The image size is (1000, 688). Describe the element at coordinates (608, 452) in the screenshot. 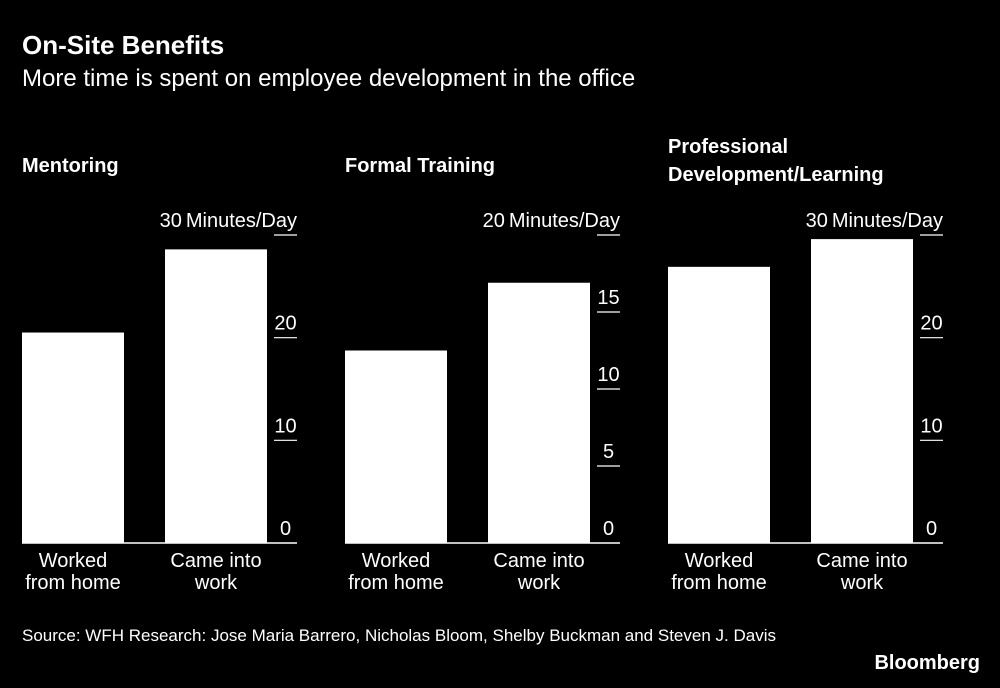

I see `y-tick-label: 5` at that location.